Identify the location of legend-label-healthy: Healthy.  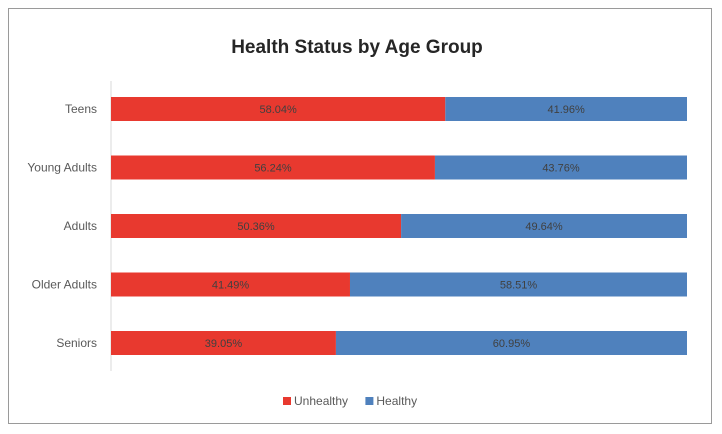
(396, 401).